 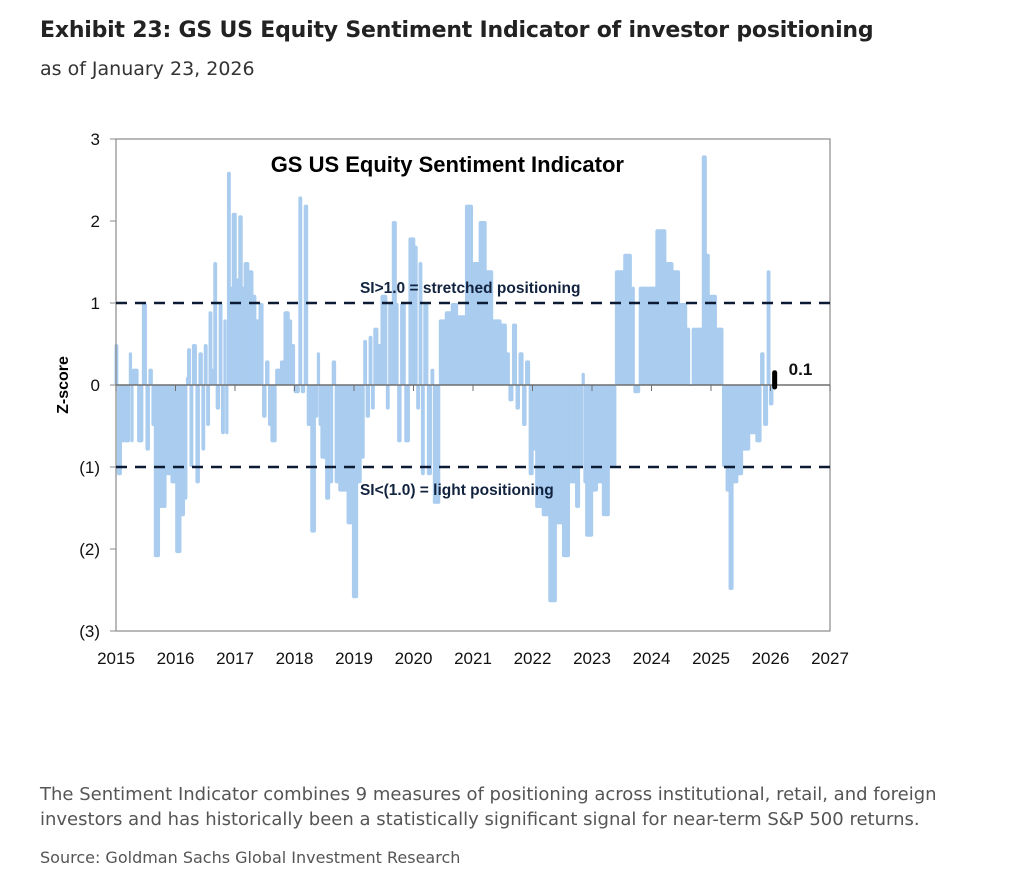 I want to click on y-tick-label: (1), so click(x=89, y=467).